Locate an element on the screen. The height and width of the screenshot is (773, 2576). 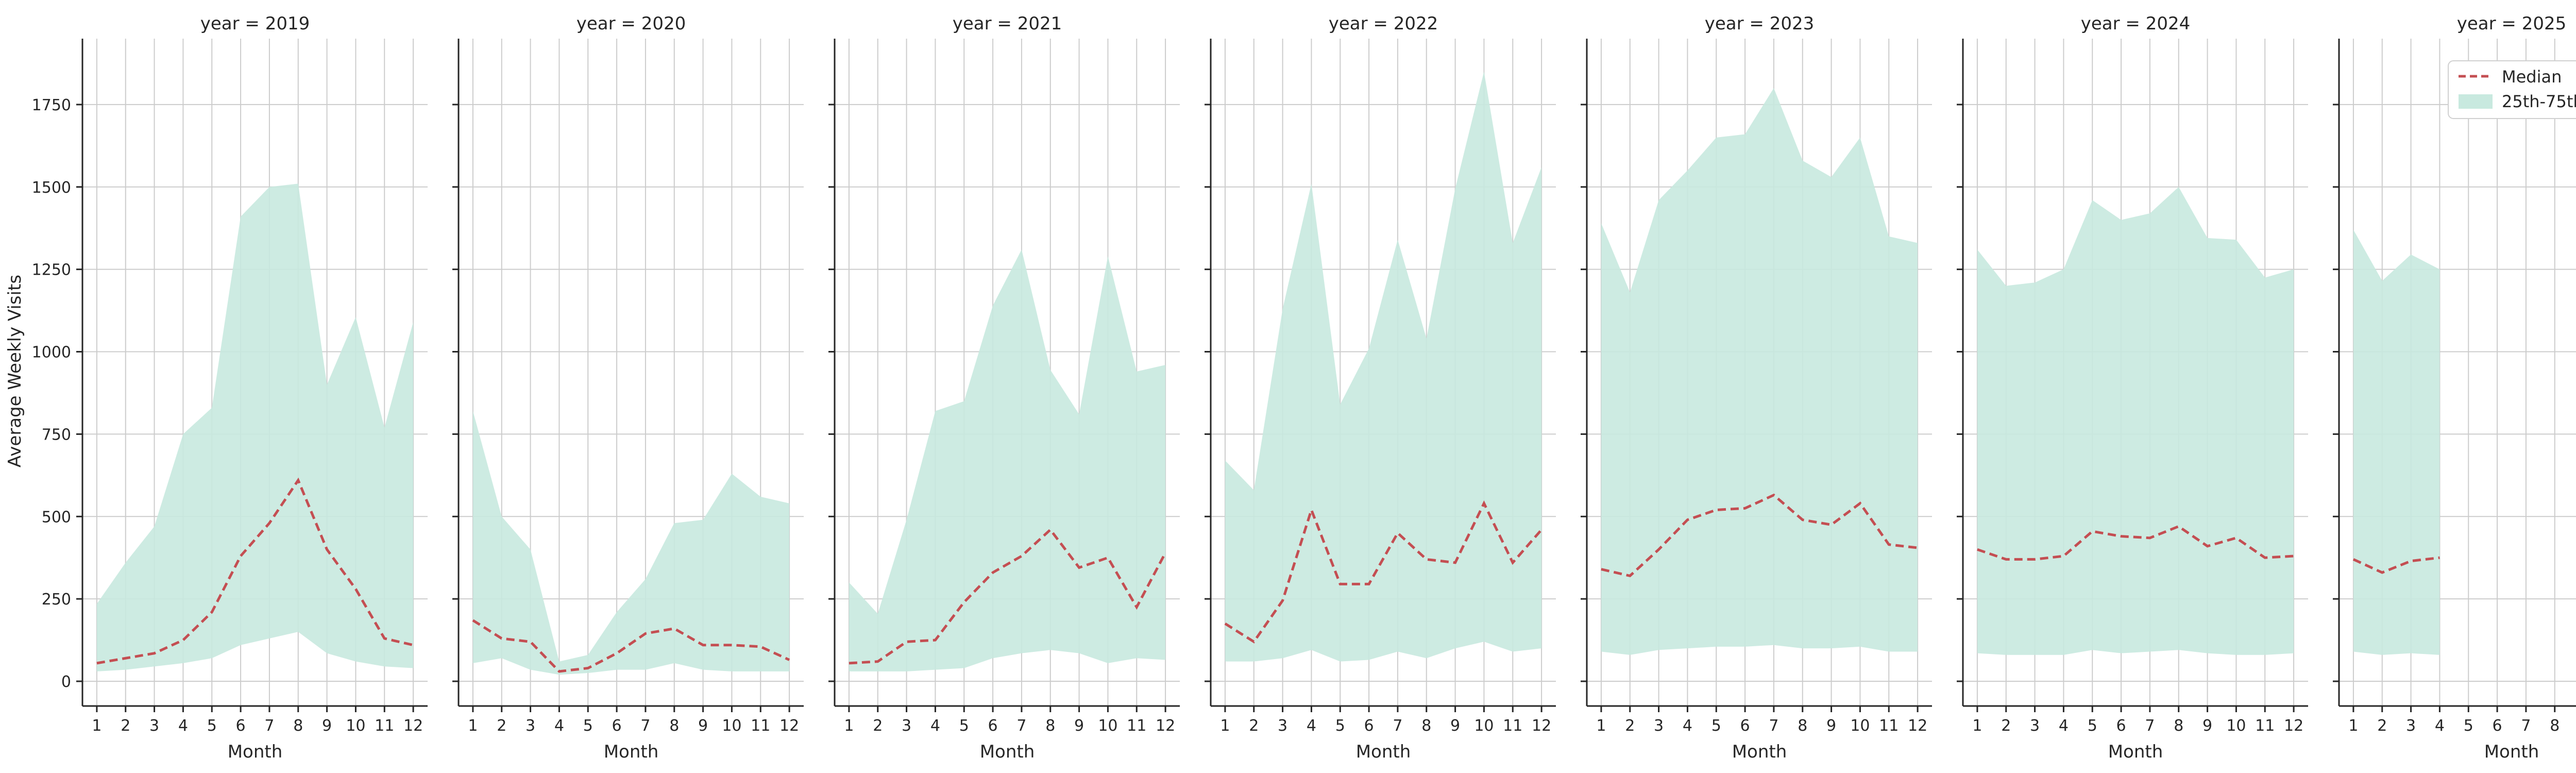
y-tick-label: 1250 is located at coordinates (51, 270).